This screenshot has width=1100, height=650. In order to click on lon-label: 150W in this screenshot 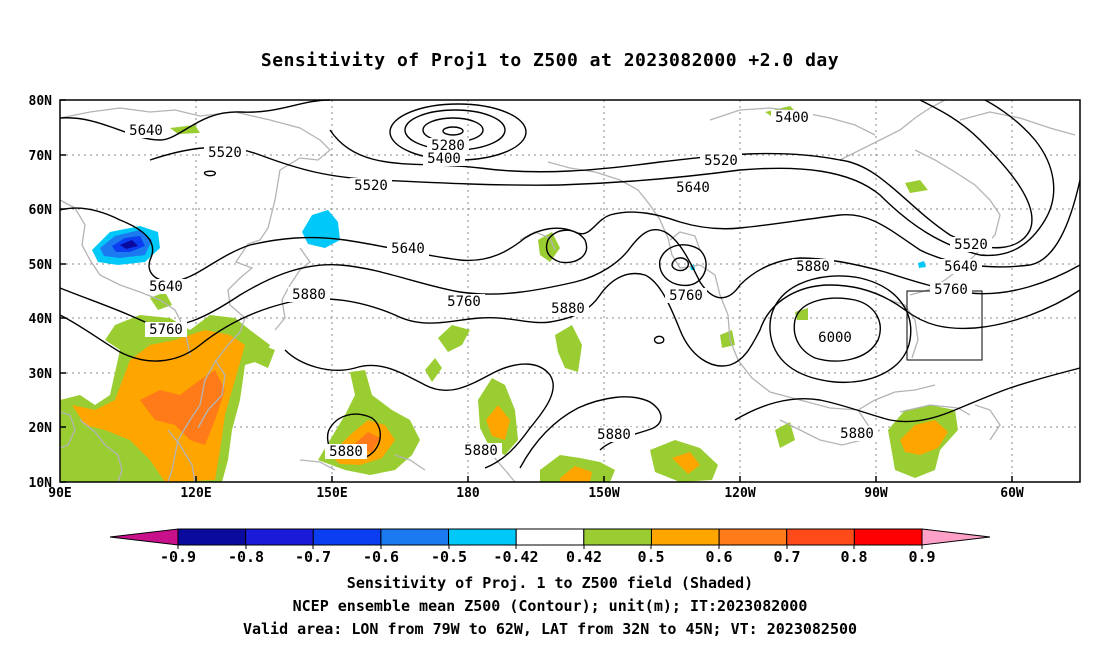, I will do `click(603, 493)`.